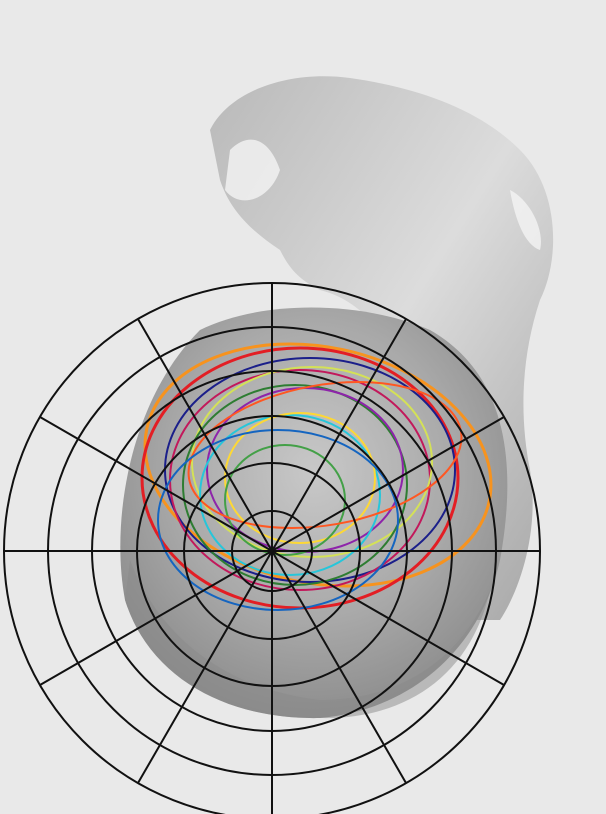 Image resolution: width=606 pixels, height=814 pixels. Describe the element at coordinates (307, 639) in the screenshot. I see `bone-shade` at that location.